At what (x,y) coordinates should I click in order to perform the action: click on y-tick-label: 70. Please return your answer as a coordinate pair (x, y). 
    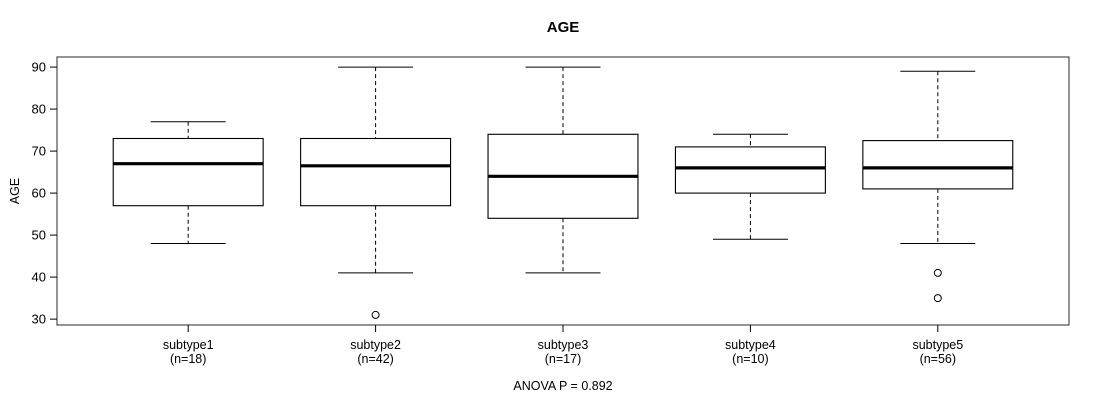
    Looking at the image, I should click on (39, 151).